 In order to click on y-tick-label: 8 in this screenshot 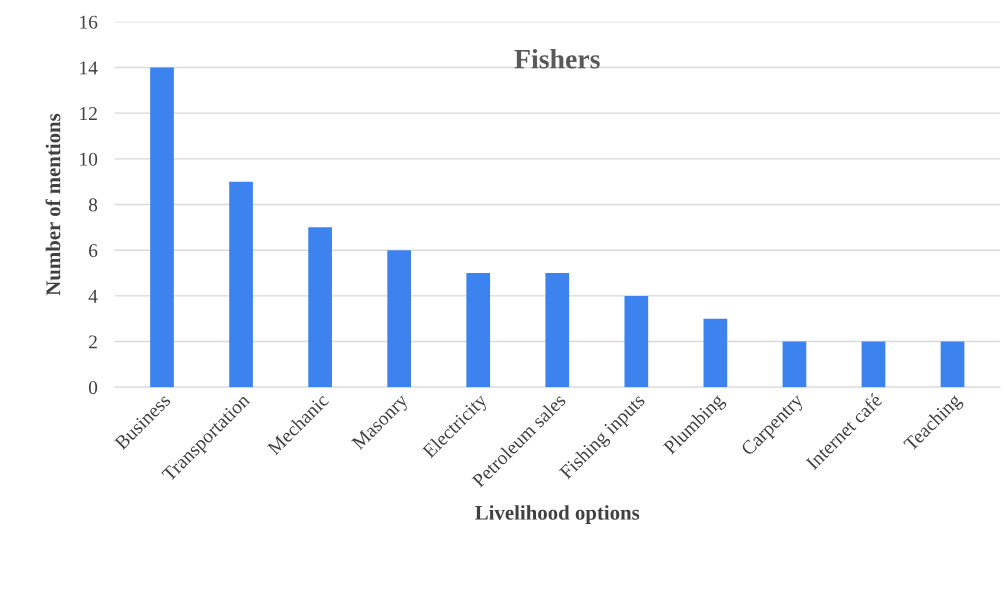, I will do `click(93, 205)`.